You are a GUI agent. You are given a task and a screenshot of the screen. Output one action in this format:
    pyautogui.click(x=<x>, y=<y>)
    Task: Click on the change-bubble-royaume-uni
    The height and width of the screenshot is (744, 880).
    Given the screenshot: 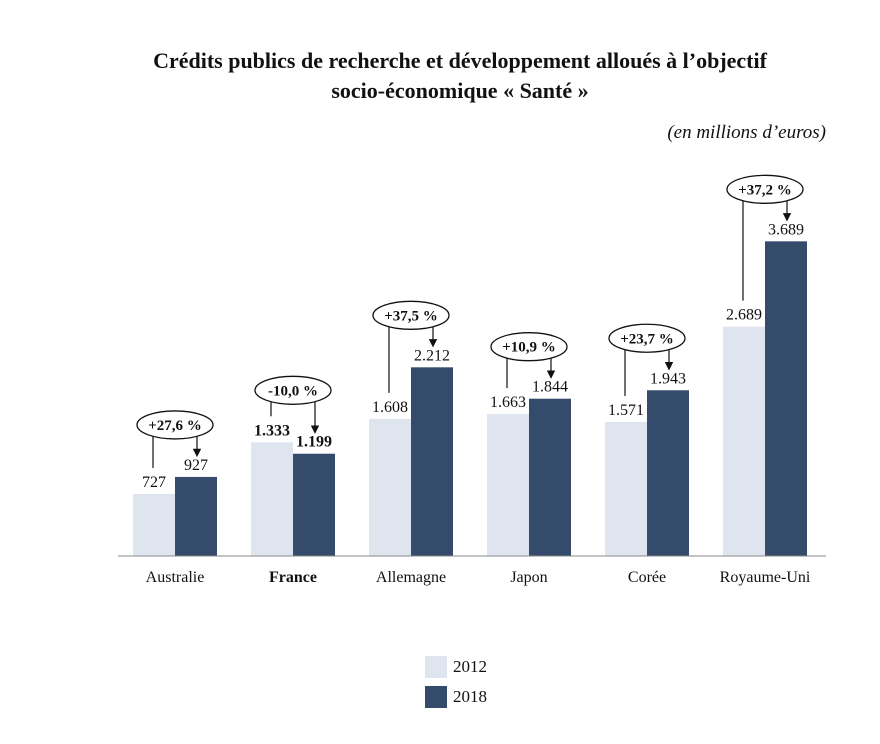 What is the action you would take?
    pyautogui.click(x=765, y=189)
    